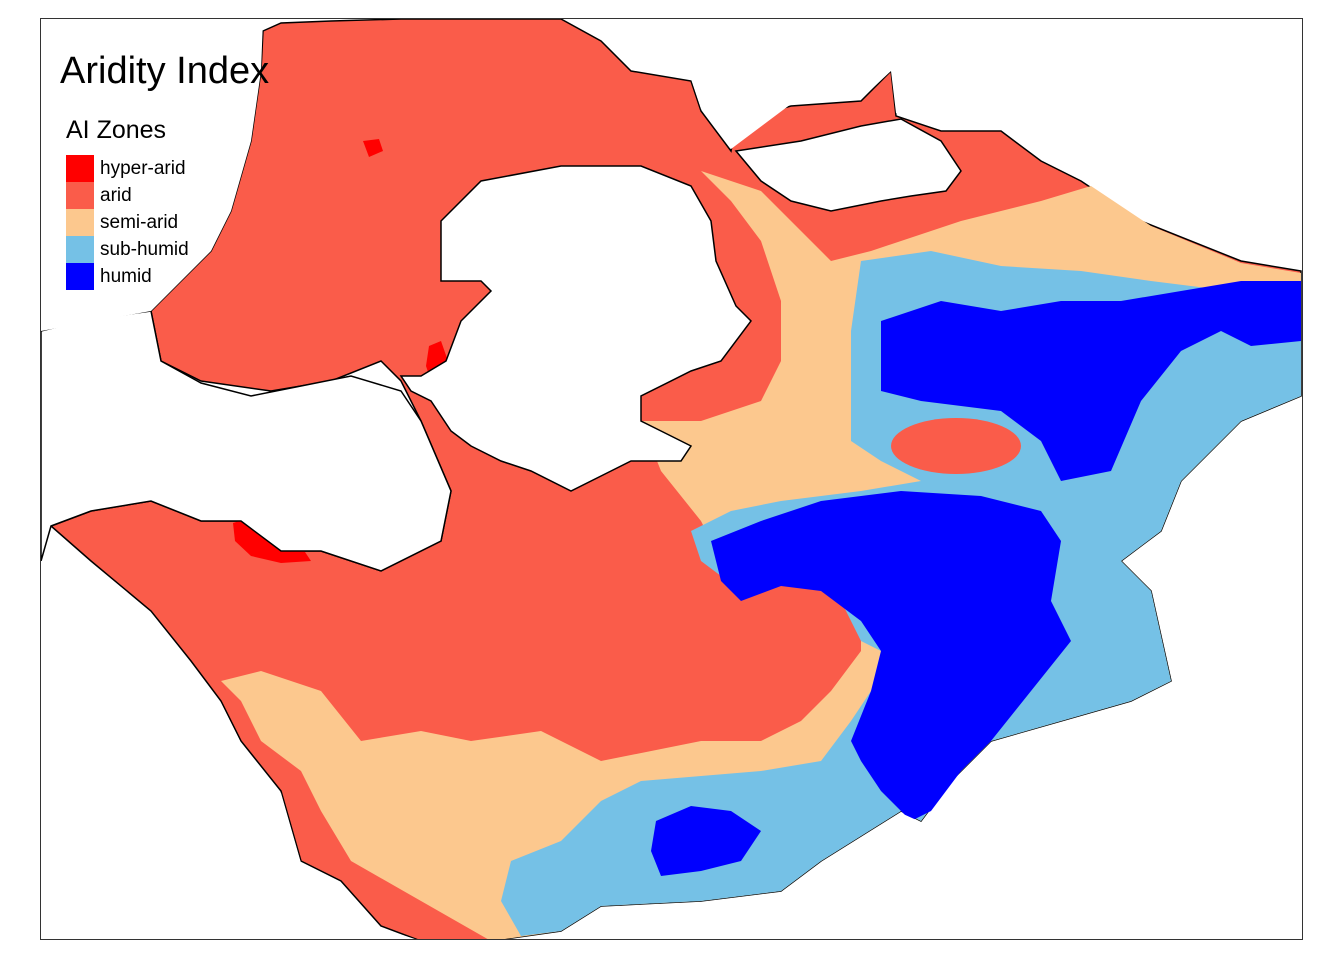  What do you see at coordinates (80, 168) in the screenshot?
I see `legend-swatch-hyper-arid` at bounding box center [80, 168].